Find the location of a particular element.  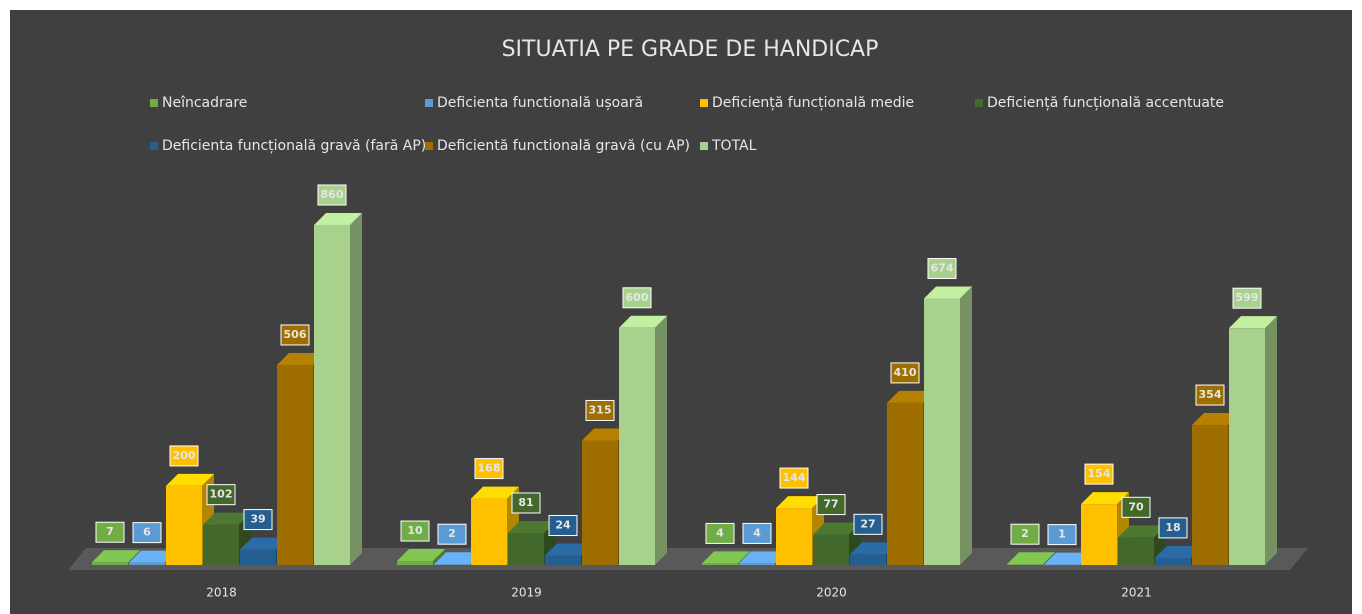

data-label: 200 is located at coordinates (184, 455).